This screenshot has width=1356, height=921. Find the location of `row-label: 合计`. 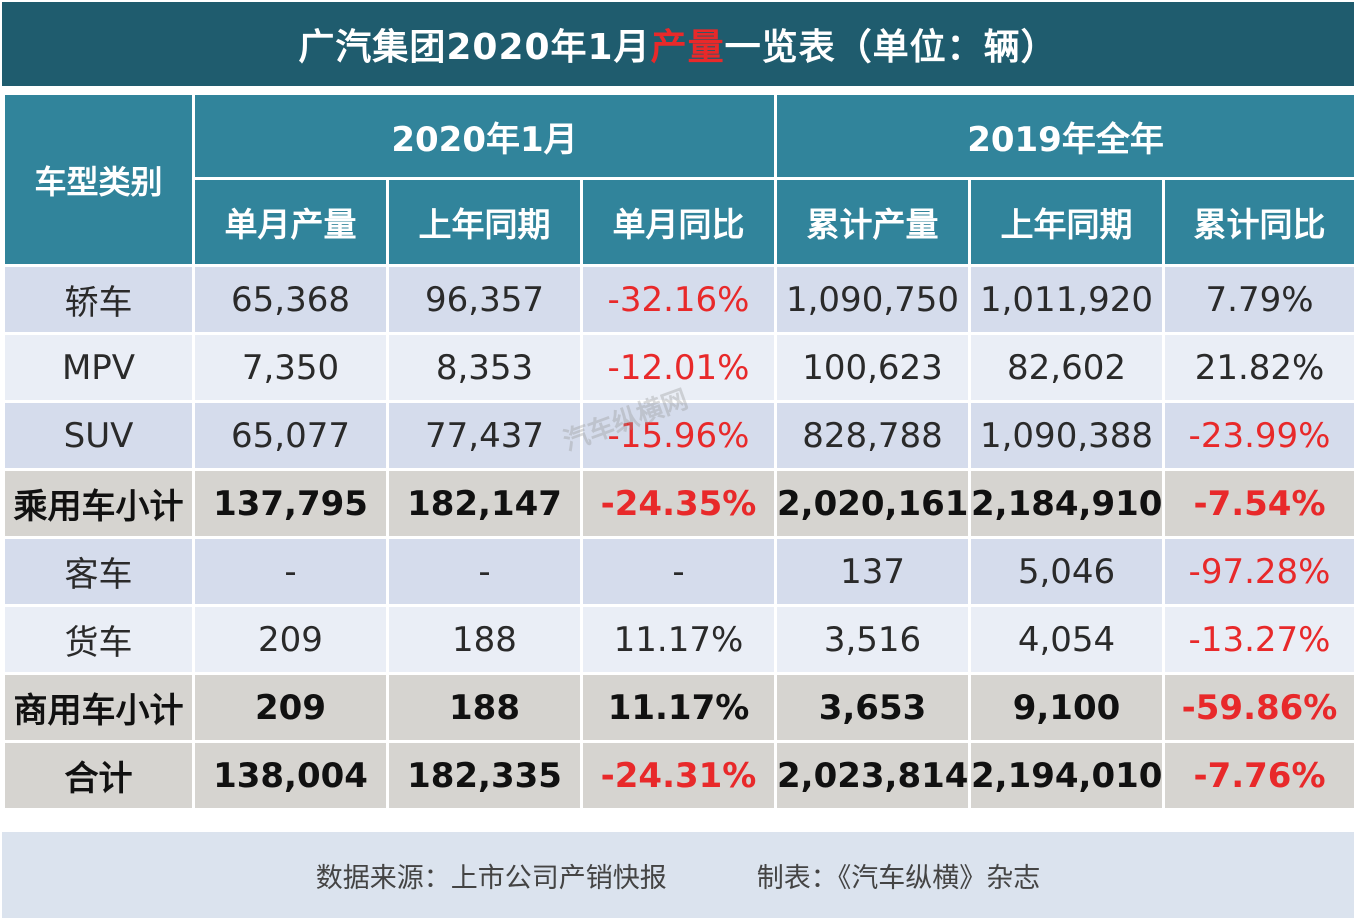

row-label: 合计 is located at coordinates (98, 775).